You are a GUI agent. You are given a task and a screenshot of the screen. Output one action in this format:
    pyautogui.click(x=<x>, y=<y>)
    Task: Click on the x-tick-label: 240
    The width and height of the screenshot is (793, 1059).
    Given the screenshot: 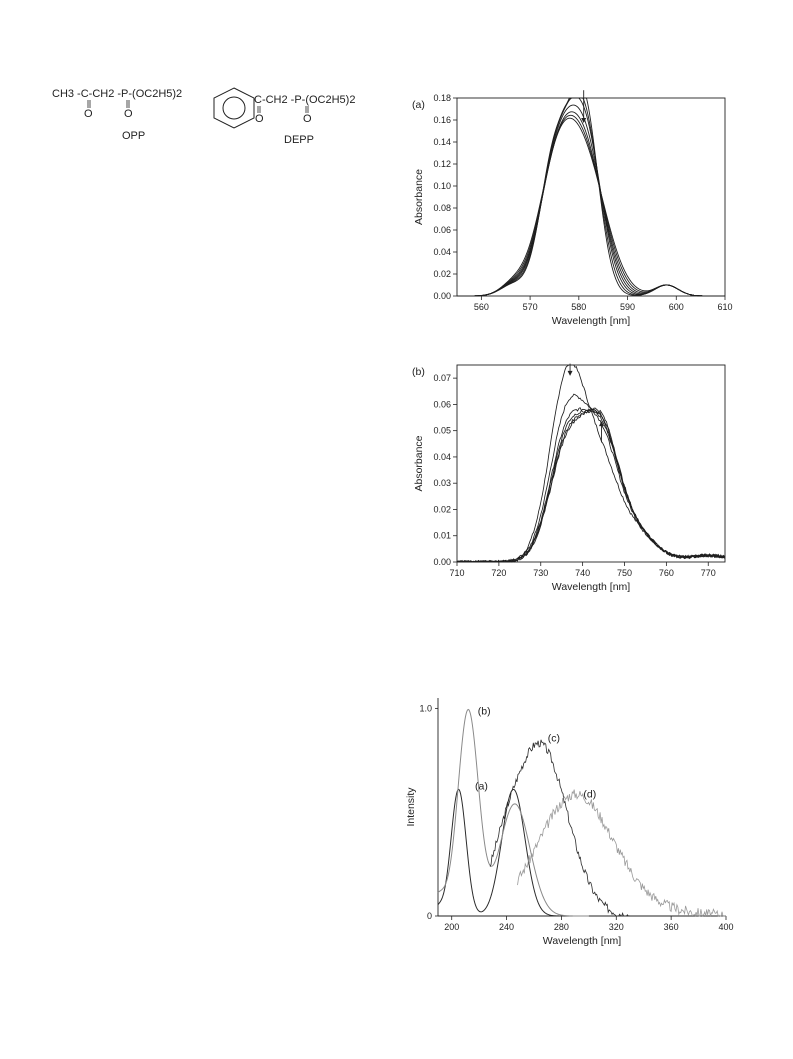 What is the action you would take?
    pyautogui.click(x=506, y=927)
    